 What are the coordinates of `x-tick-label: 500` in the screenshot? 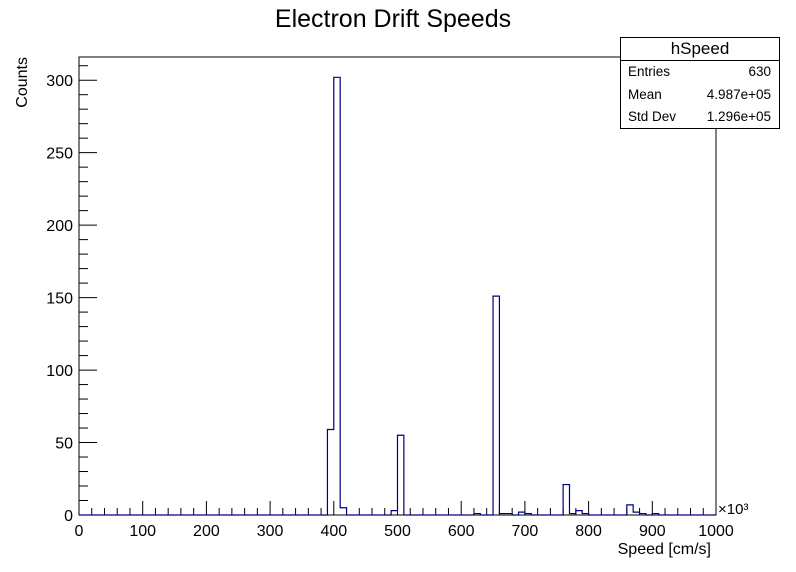 It's located at (397, 531).